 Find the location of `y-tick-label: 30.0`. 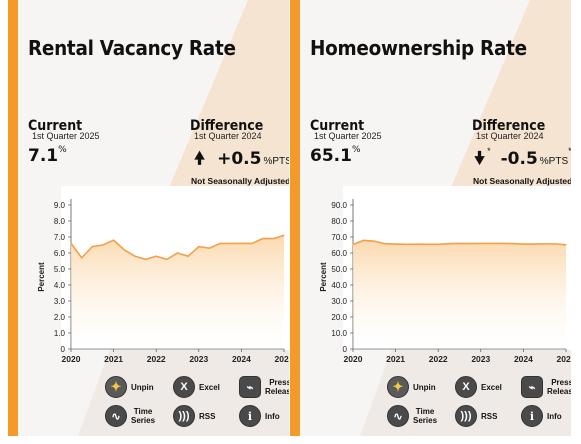

y-tick-label: 30.0 is located at coordinates (339, 301).